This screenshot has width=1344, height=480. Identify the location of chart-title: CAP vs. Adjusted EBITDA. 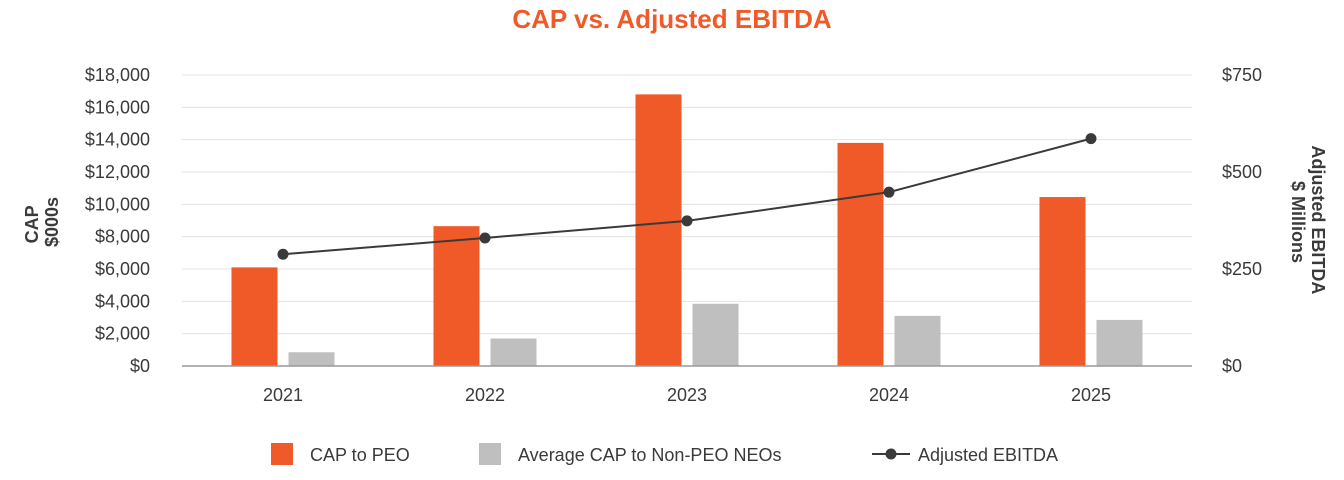
(671, 19).